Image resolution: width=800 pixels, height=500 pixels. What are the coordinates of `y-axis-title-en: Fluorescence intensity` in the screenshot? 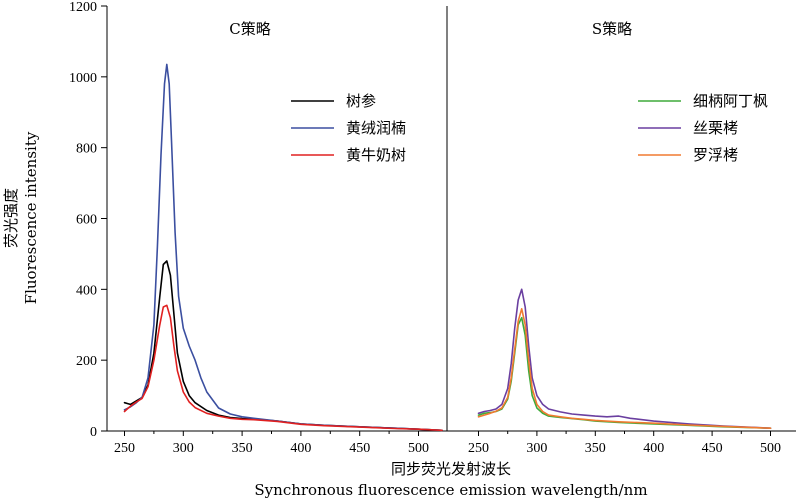 It's located at (31, 217).